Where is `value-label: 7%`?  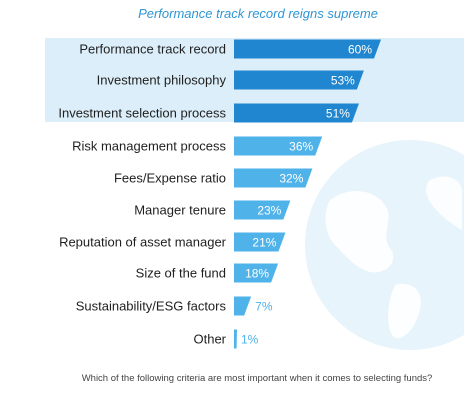 value-label: 7% is located at coordinates (264, 307).